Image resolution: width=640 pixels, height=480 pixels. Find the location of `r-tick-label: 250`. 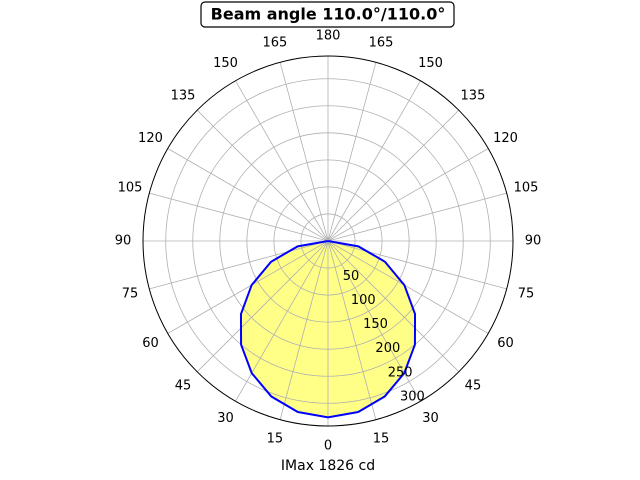

r-tick-label: 250 is located at coordinates (400, 372).